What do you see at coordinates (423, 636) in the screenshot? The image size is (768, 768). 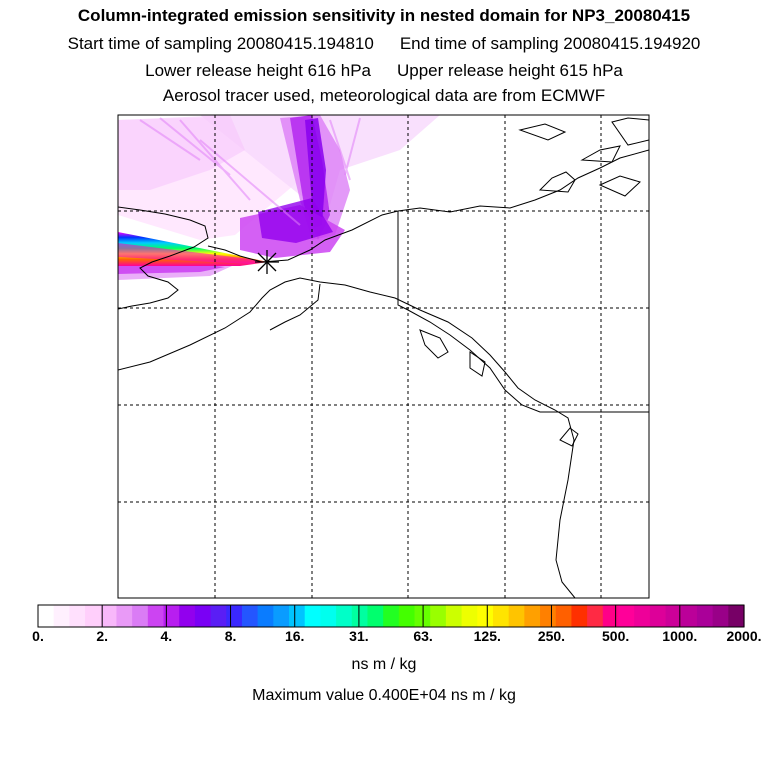 I see `colorbar-tick-label: 63.` at bounding box center [423, 636].